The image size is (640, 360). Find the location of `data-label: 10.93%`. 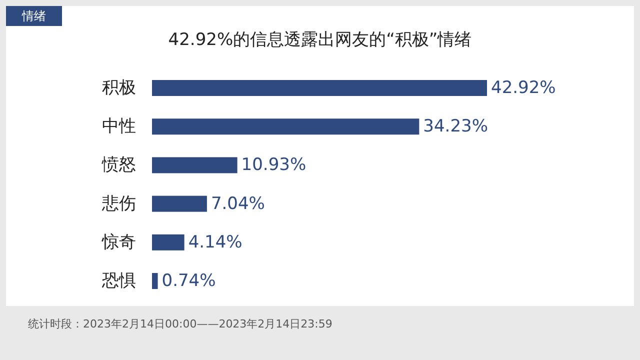

data-label: 10.93% is located at coordinates (273, 165).